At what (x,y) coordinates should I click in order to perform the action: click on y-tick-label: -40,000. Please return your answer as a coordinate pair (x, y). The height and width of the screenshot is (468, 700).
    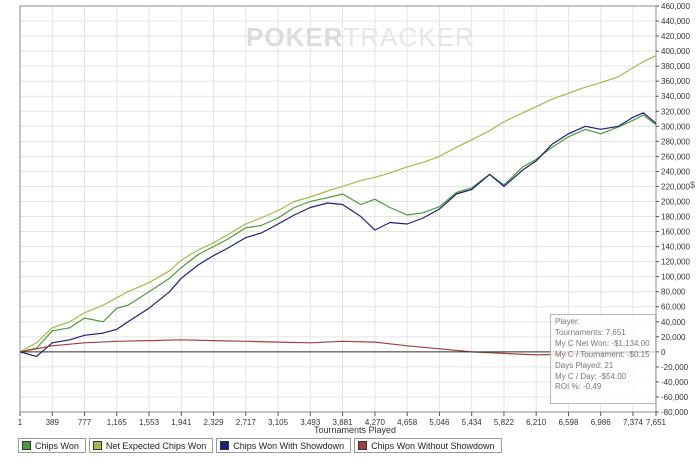
    Looking at the image, I should click on (675, 382).